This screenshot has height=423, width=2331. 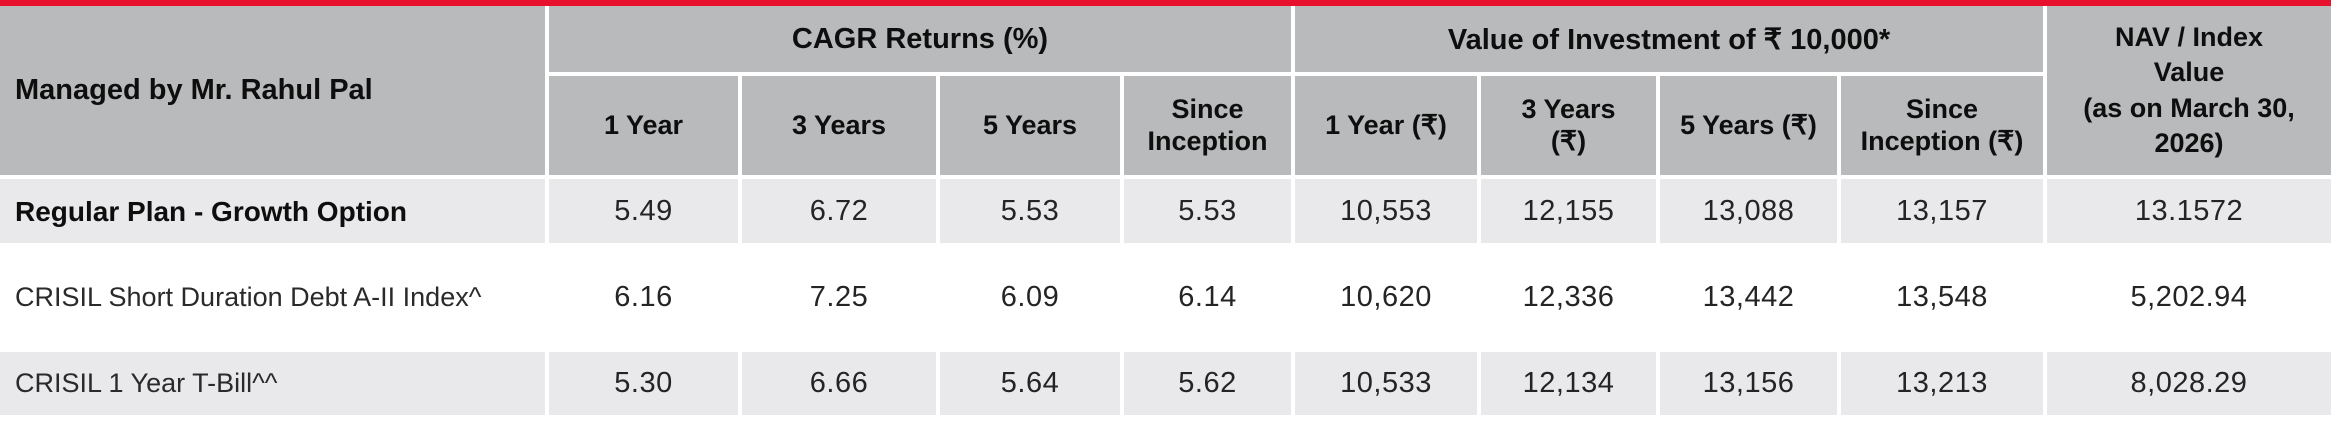 I want to click on row-label-regular-plan-growth: Regular Plan - Growth Option, so click(x=272, y=211).